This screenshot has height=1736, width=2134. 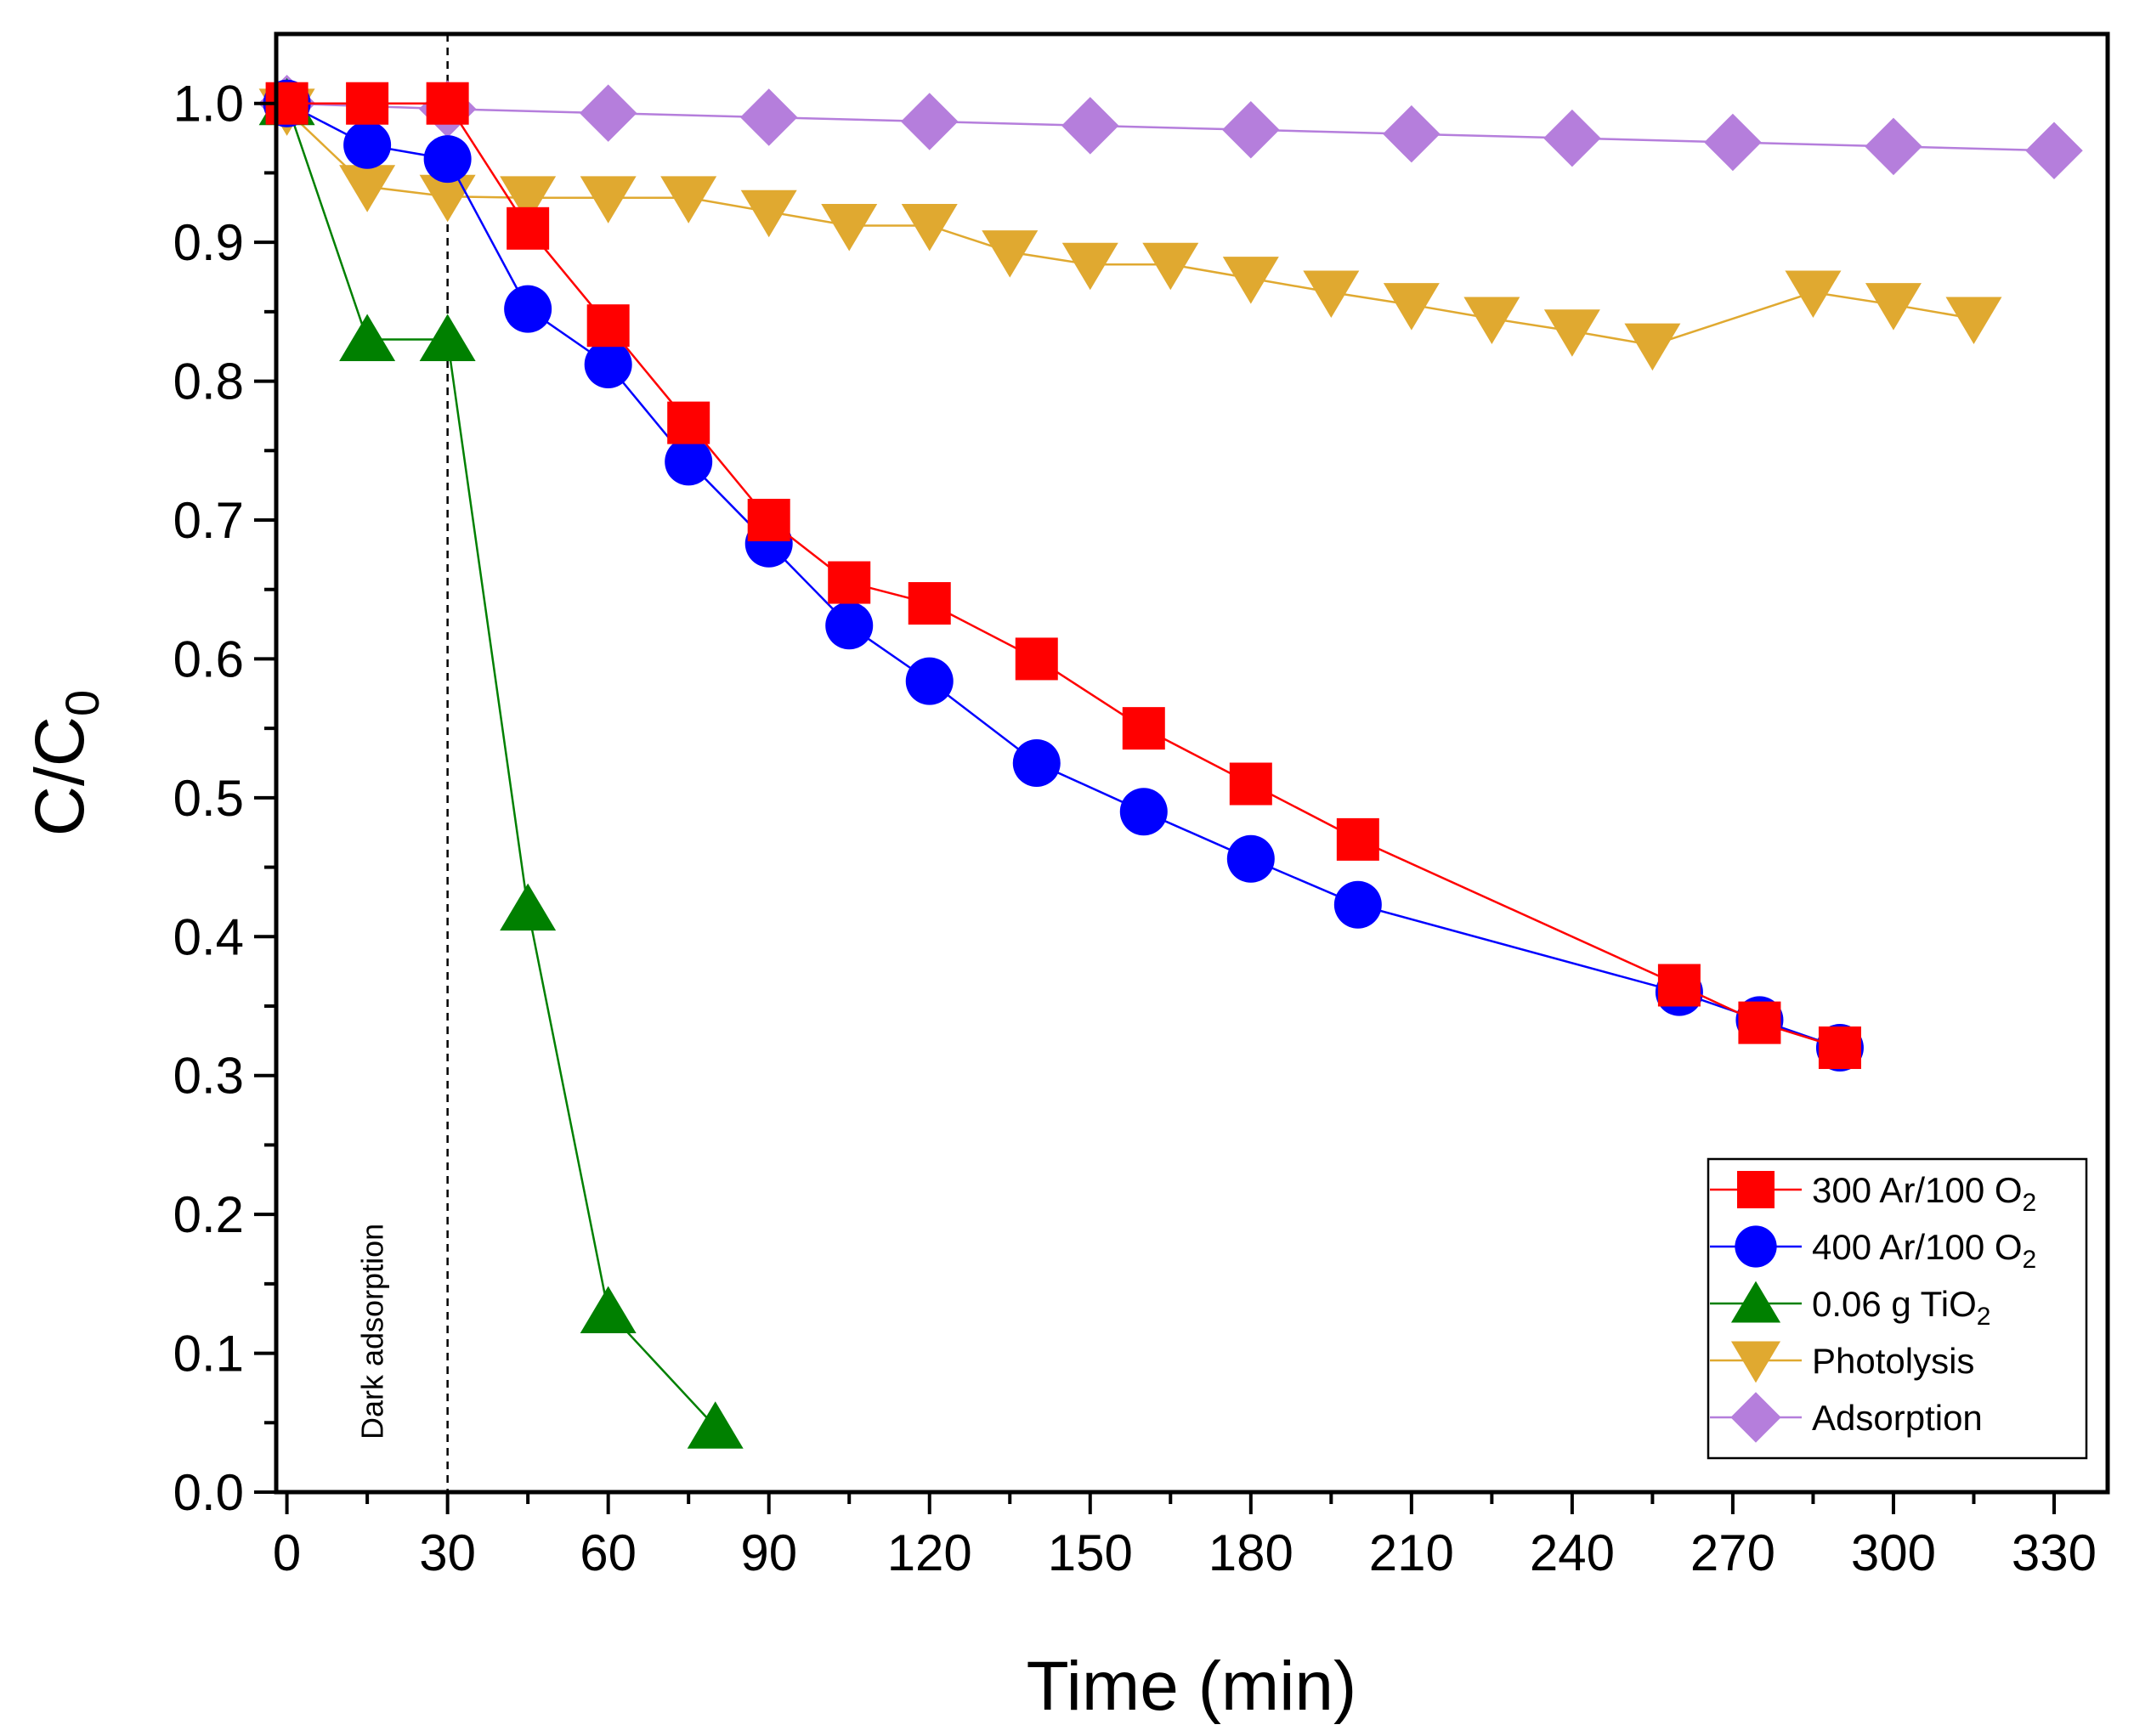 What do you see at coordinates (608, 1552) in the screenshot?
I see `x-tick-label: 60` at bounding box center [608, 1552].